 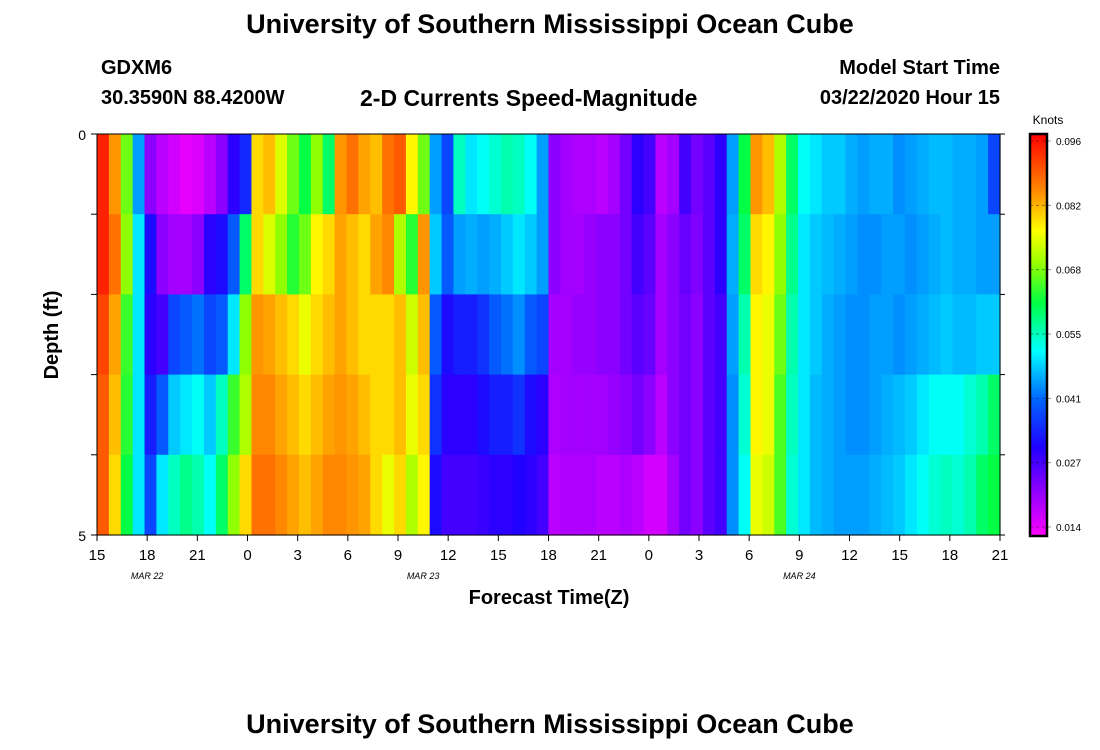 What do you see at coordinates (529, 98) in the screenshot?
I see `chart-title: 2-D Currents Speed-Magnitude` at bounding box center [529, 98].